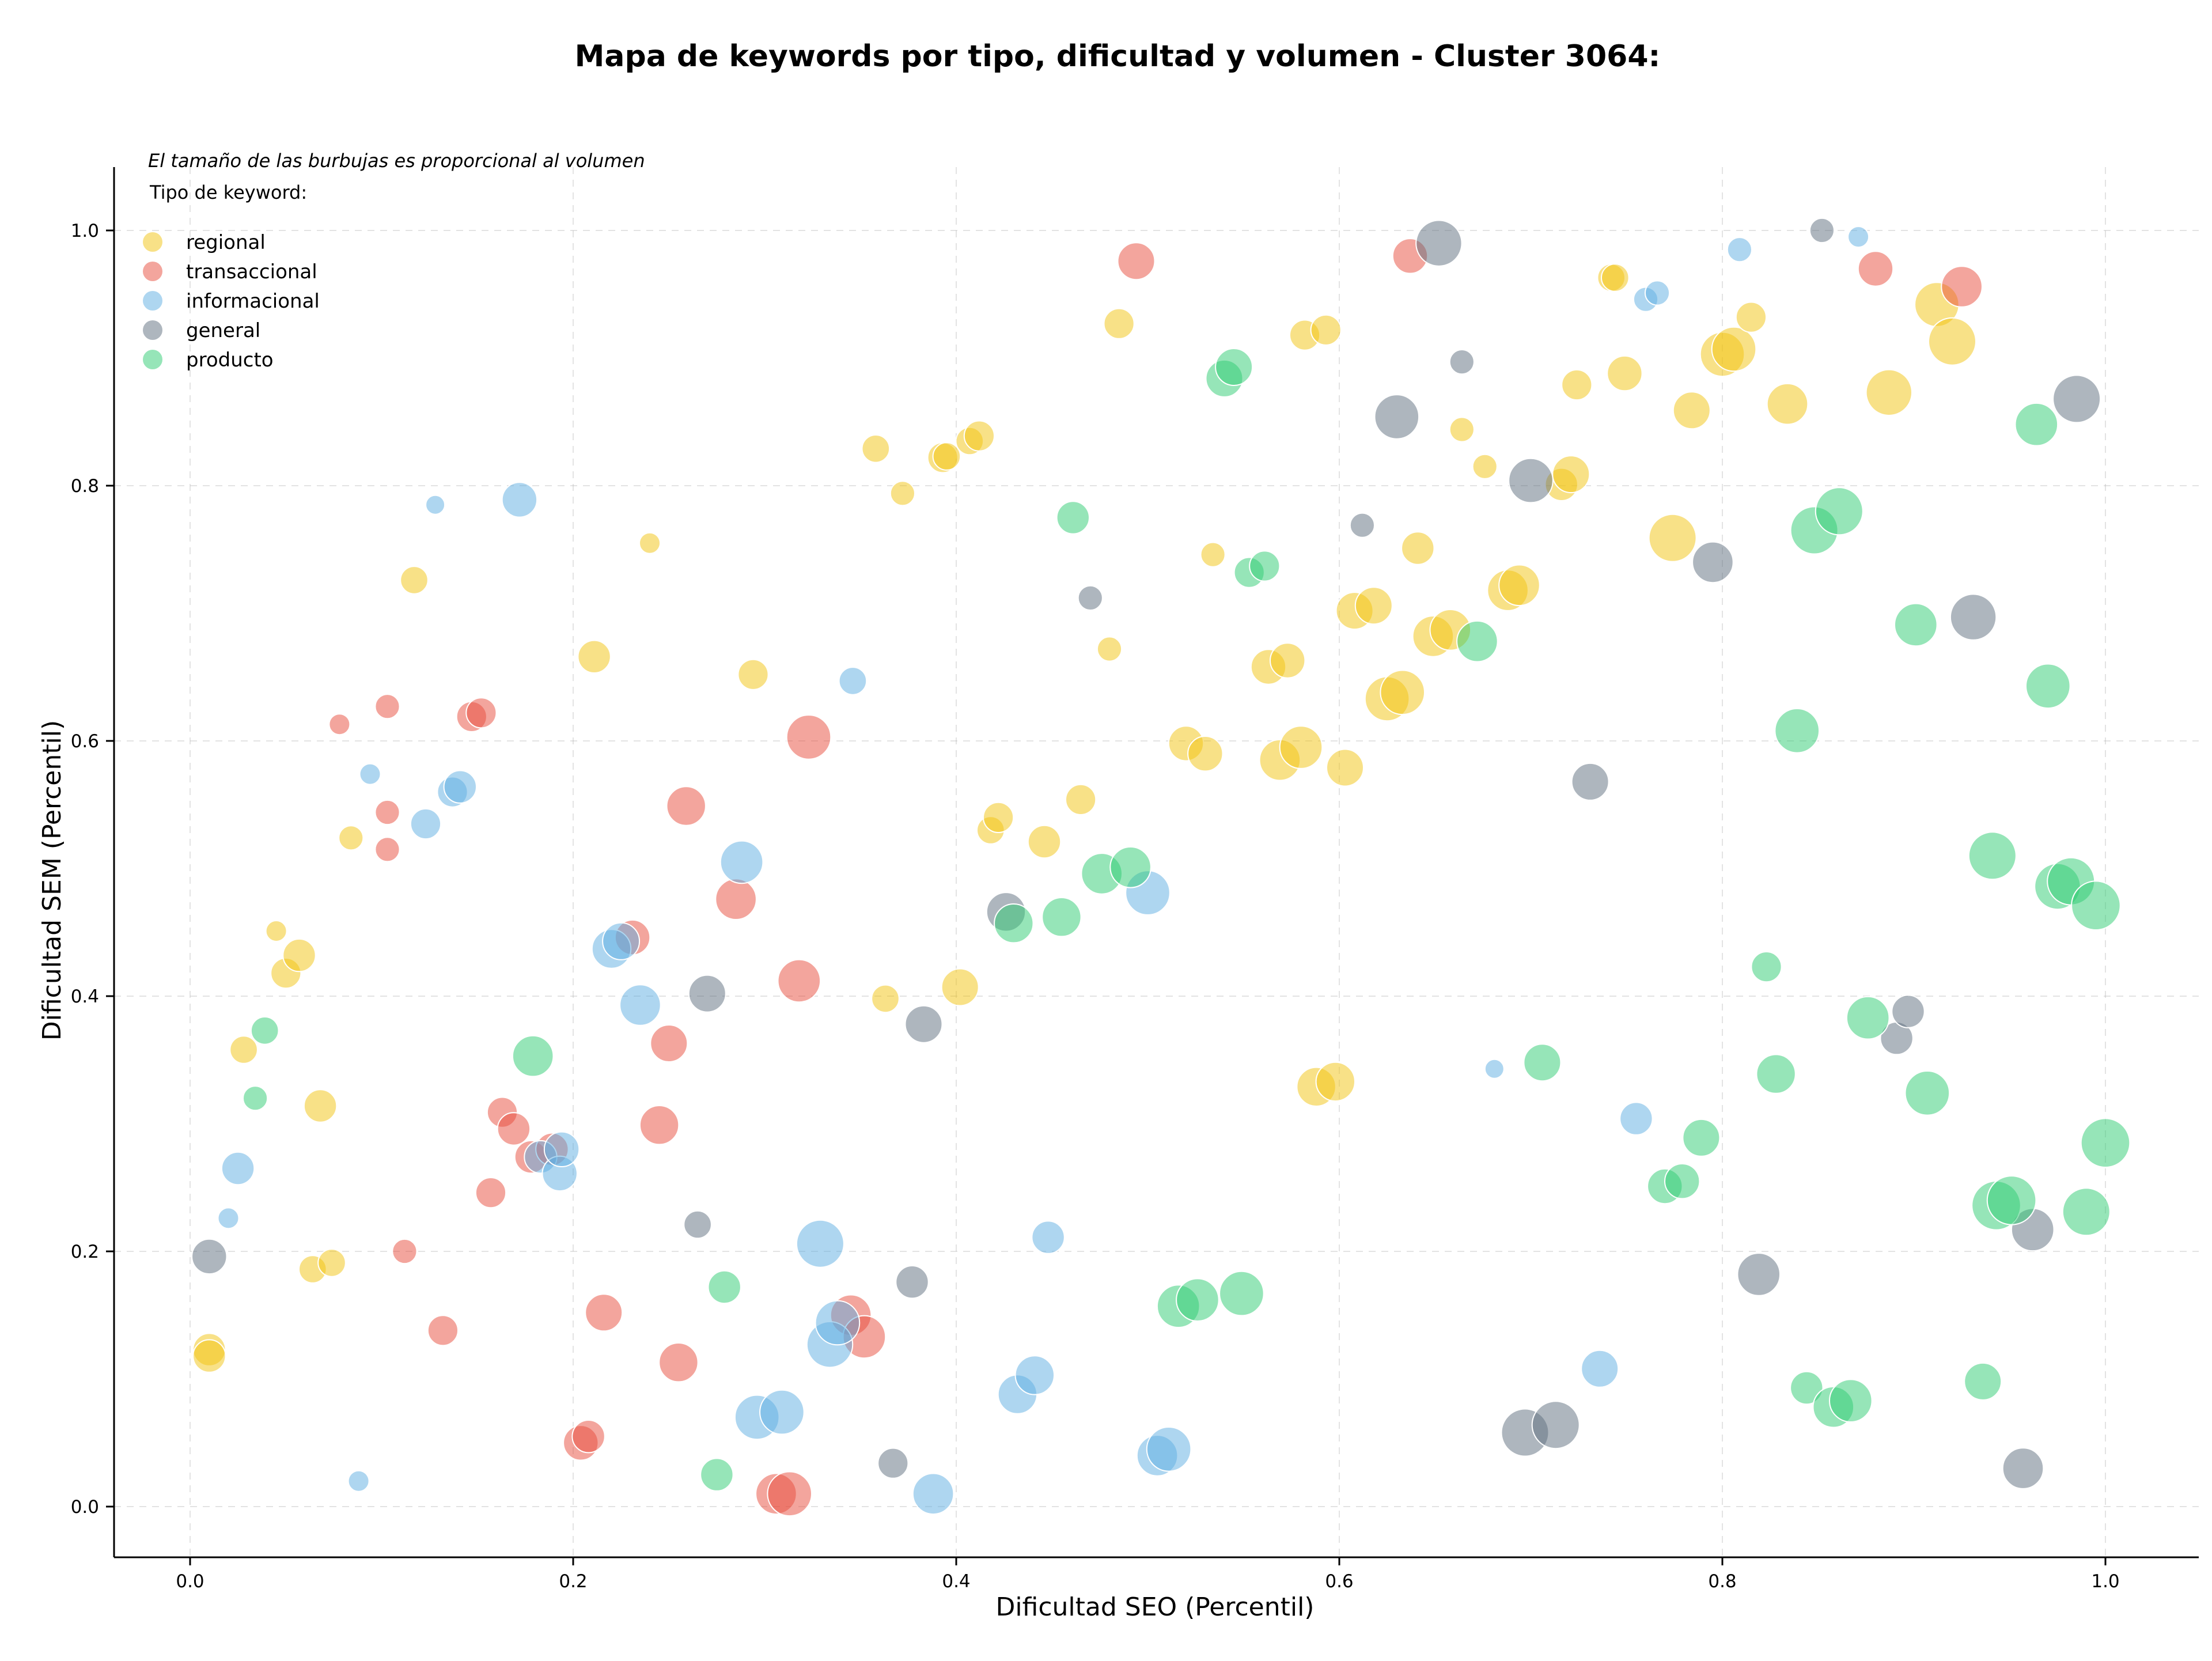  Describe the element at coordinates (1339, 1581) in the screenshot. I see `x-tick-label: 0.6` at that location.